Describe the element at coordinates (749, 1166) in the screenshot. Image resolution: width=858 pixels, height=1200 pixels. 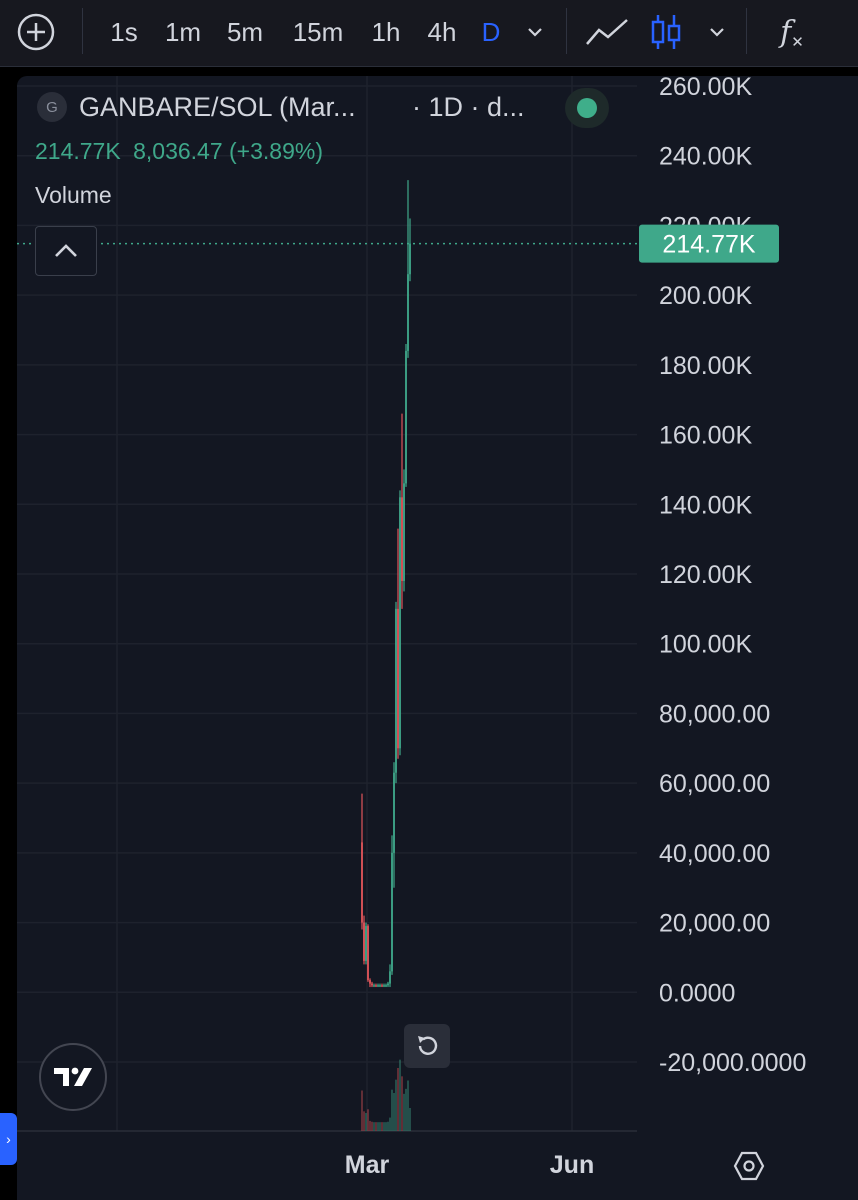
I see `chart-settings-button` at that location.